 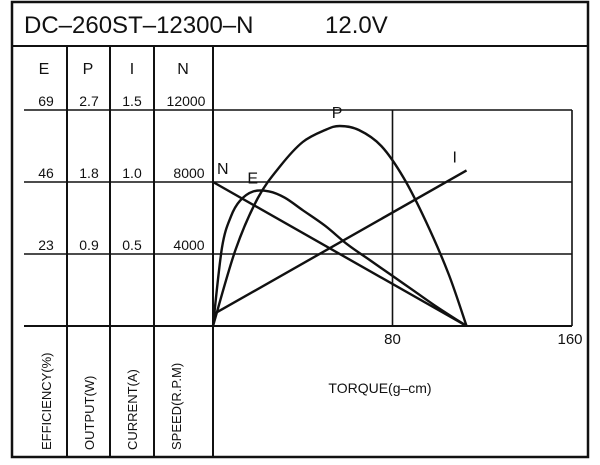 I want to click on scale-speed-8000: 8000, so click(x=188, y=173).